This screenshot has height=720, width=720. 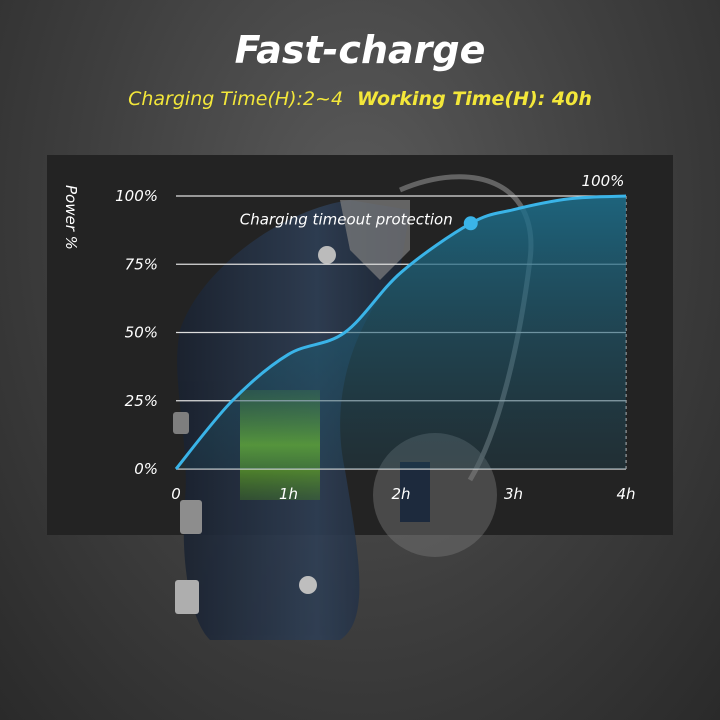 What do you see at coordinates (288, 494) in the screenshot?
I see `x-tick-label: 1h` at bounding box center [288, 494].